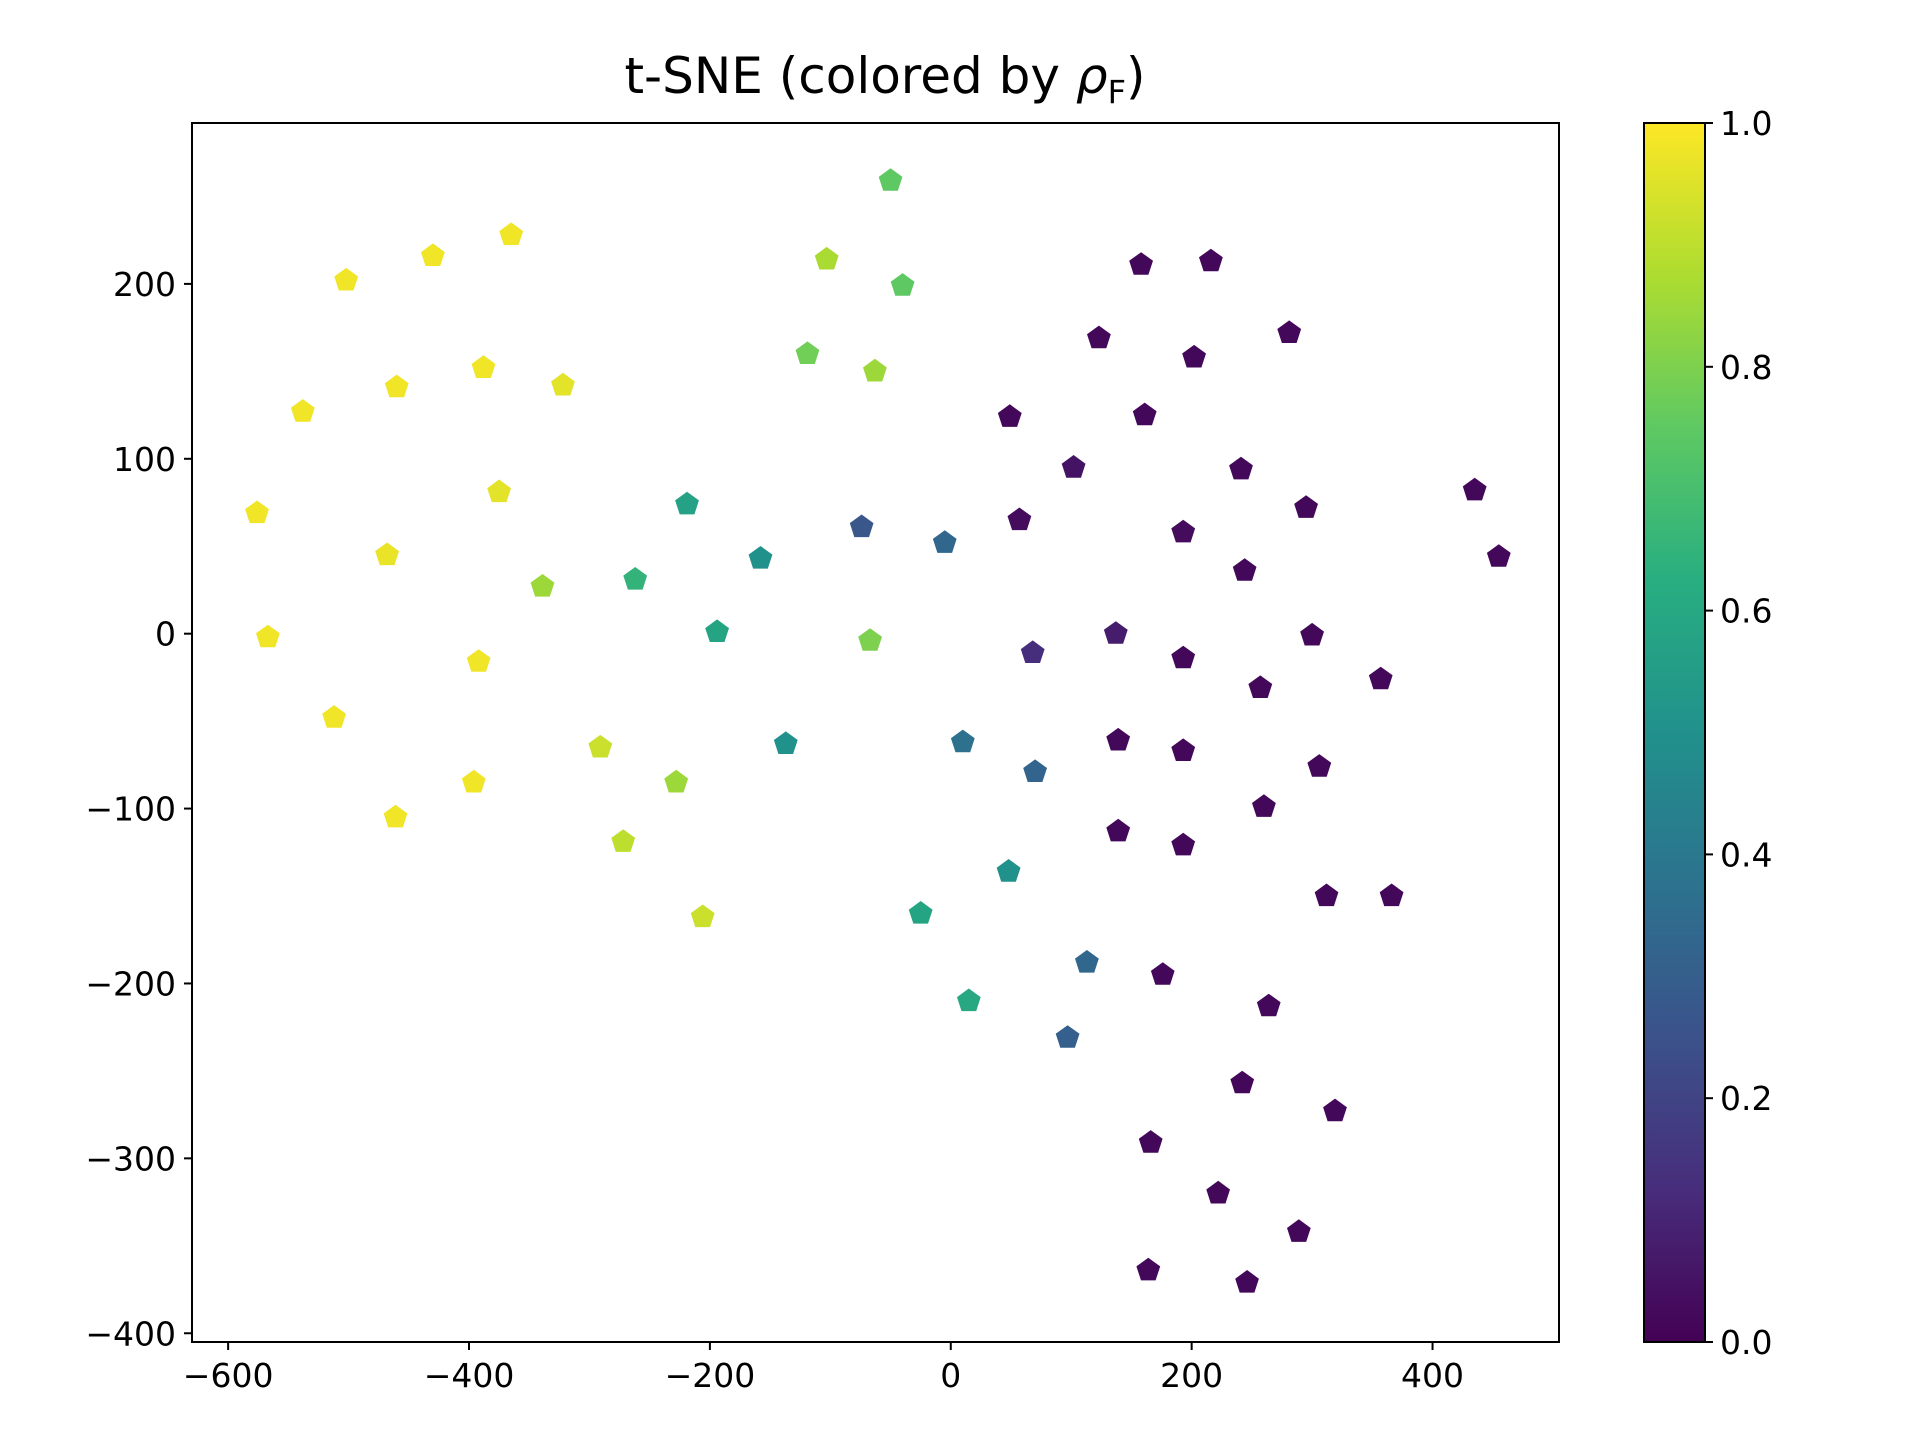 This screenshot has width=1920, height=1440. I want to click on x-tick-label: 400, so click(1432, 1375).